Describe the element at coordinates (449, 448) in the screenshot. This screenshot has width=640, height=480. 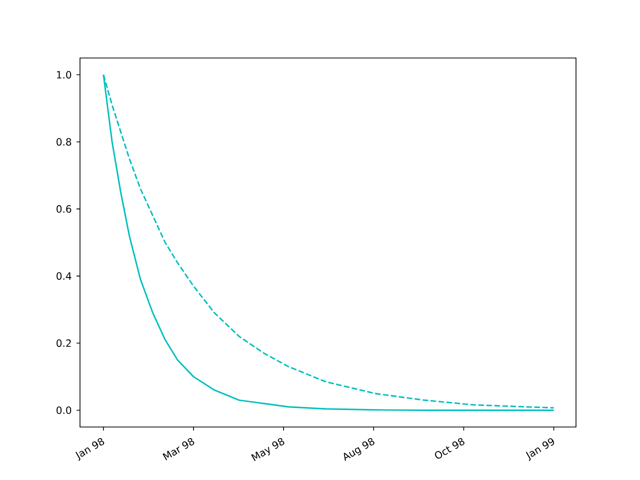
I see `x-tick-label: Oct 98` at that location.